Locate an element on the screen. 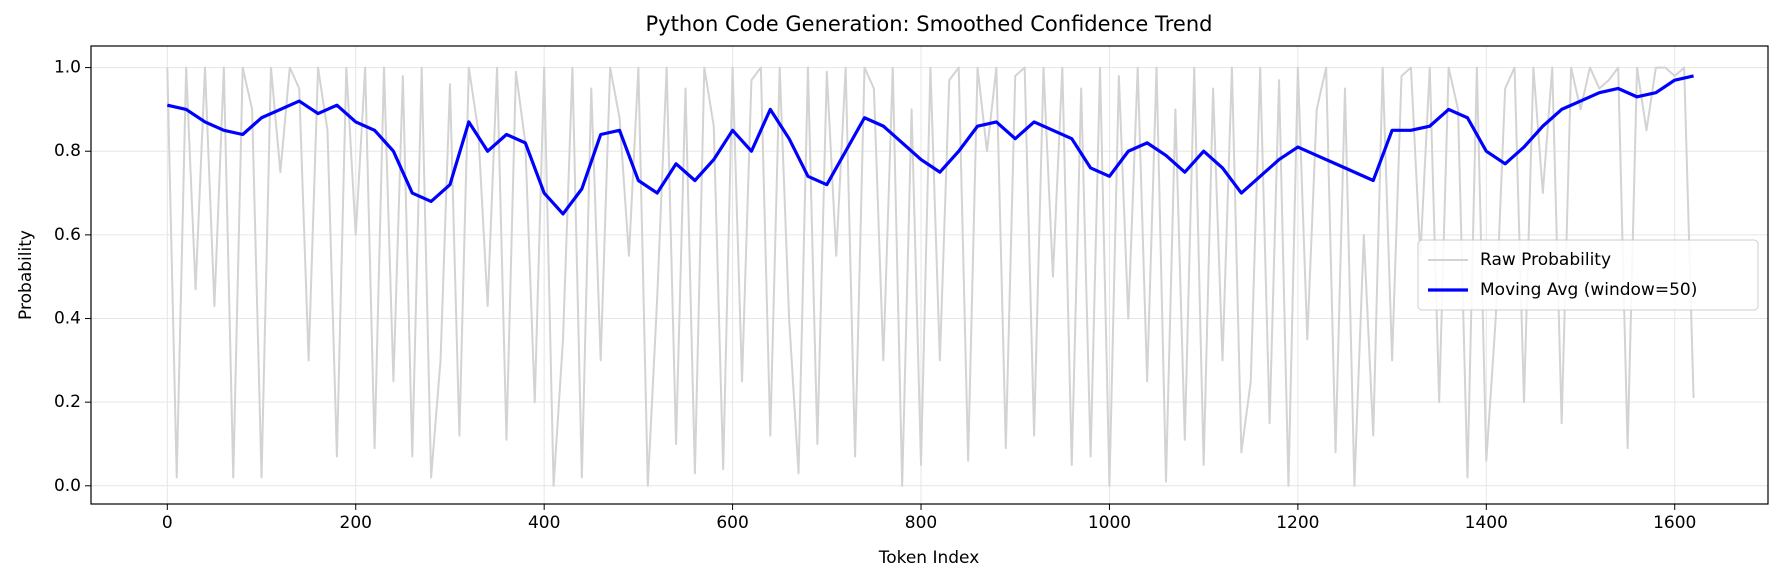  legend-box is located at coordinates (1588, 275).